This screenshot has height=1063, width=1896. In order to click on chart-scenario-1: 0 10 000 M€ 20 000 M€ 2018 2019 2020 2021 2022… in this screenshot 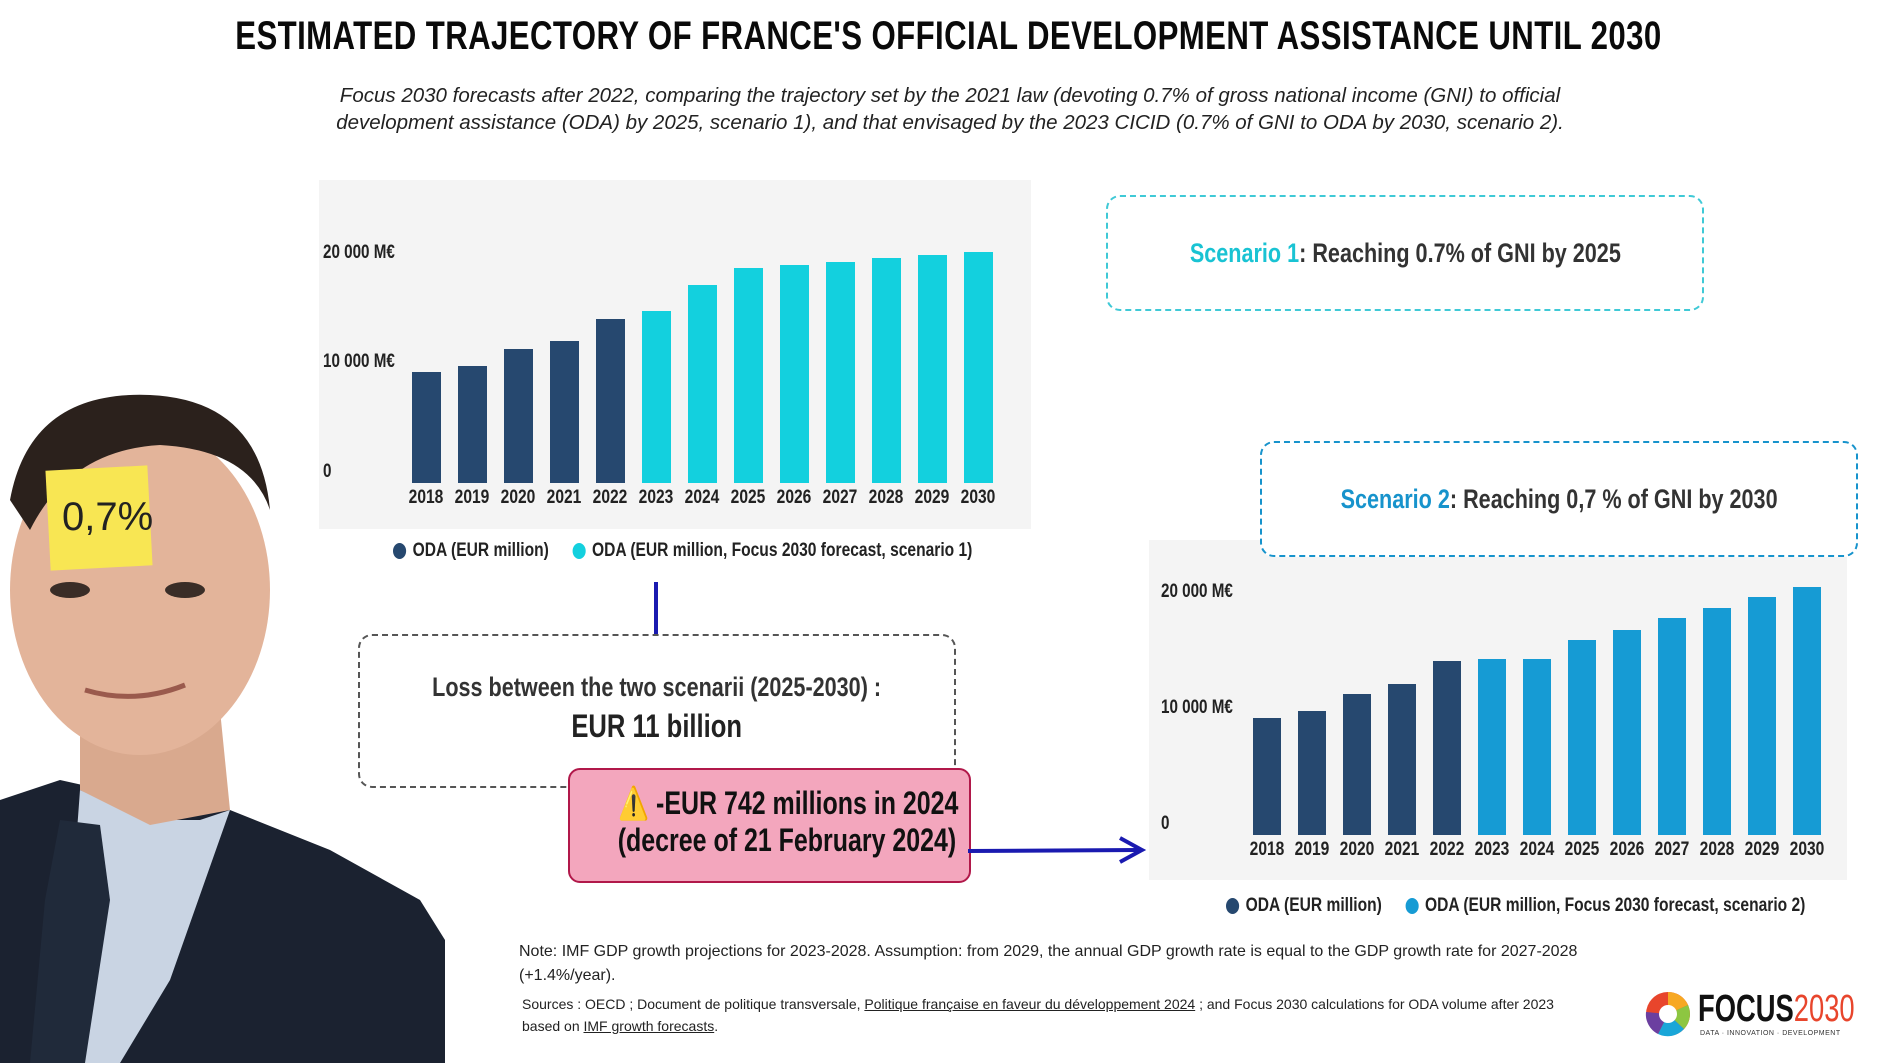, I will do `click(675, 354)`.